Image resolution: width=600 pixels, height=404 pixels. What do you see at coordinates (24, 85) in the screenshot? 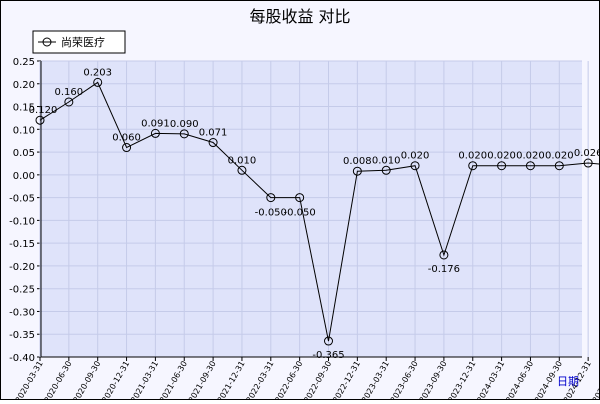
I see `y-tick-label: 0.20` at bounding box center [24, 85].